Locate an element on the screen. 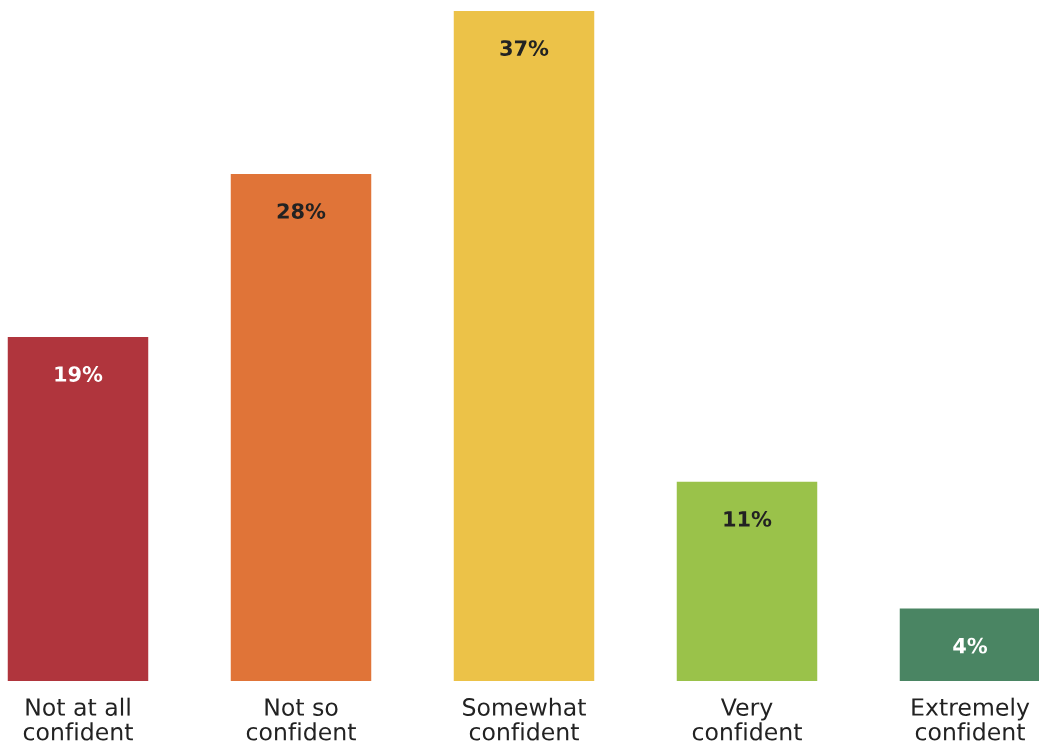 This screenshot has height=753, width=1039. data-label: 11% is located at coordinates (748, 518).